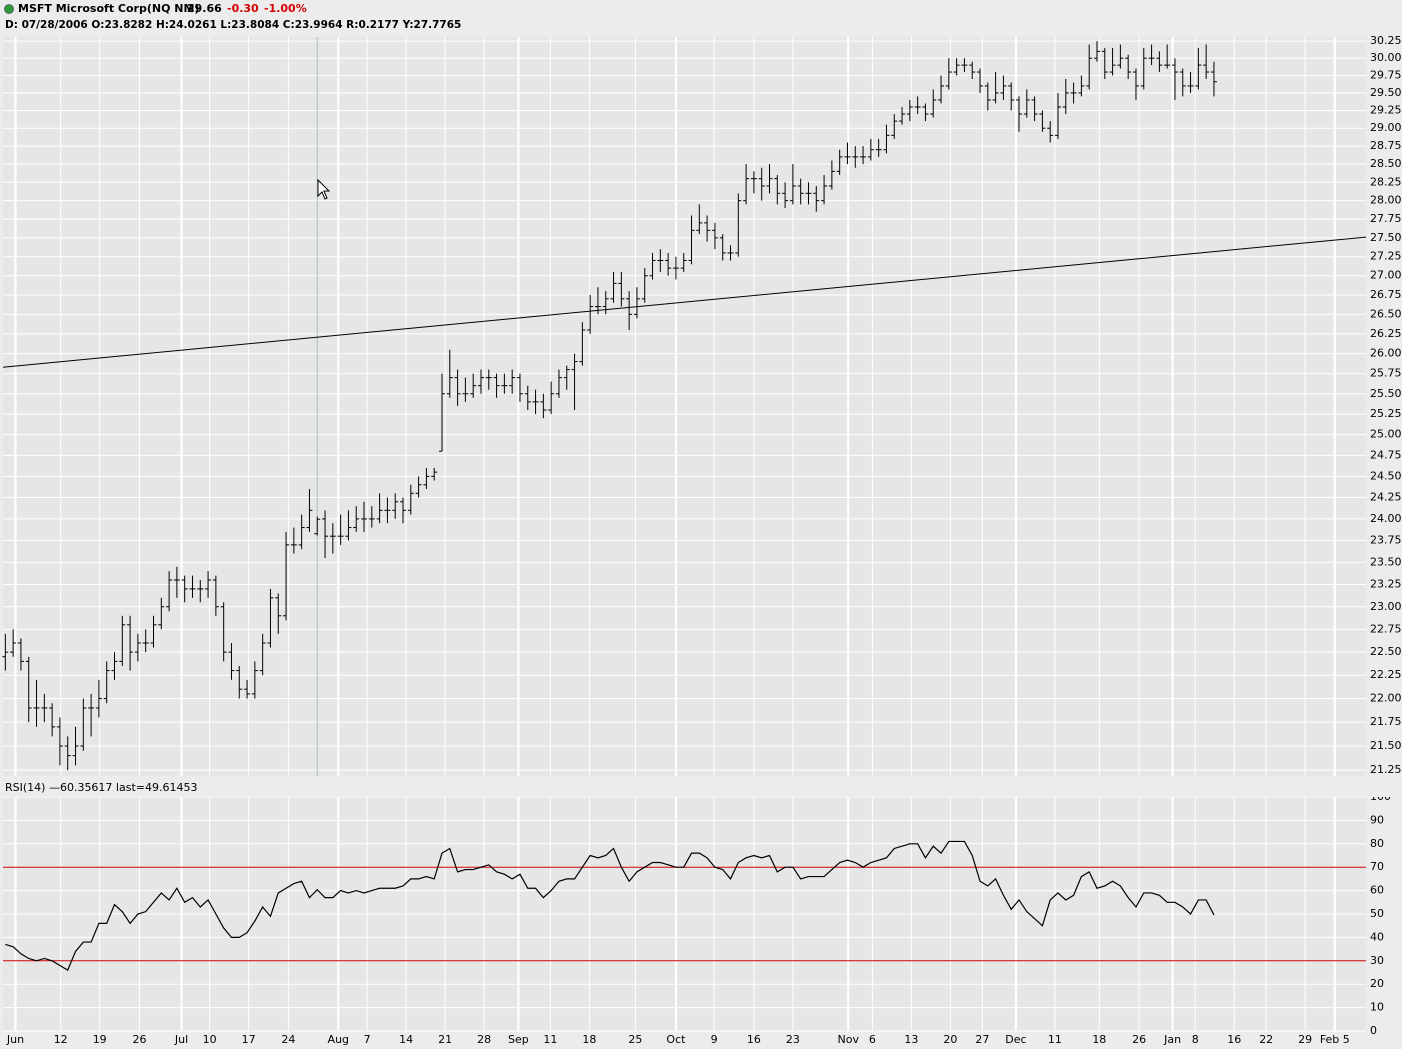 This screenshot has height=1049, width=1402. I want to click on x-tick-label: Oct, so click(676, 1039).